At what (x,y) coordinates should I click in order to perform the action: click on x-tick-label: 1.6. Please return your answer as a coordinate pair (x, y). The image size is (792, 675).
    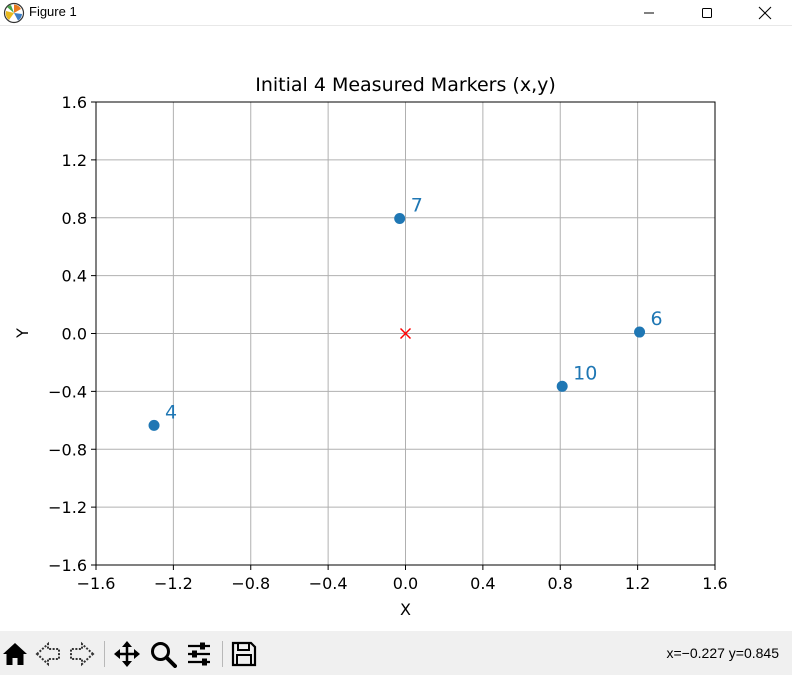
    Looking at the image, I should click on (714, 583).